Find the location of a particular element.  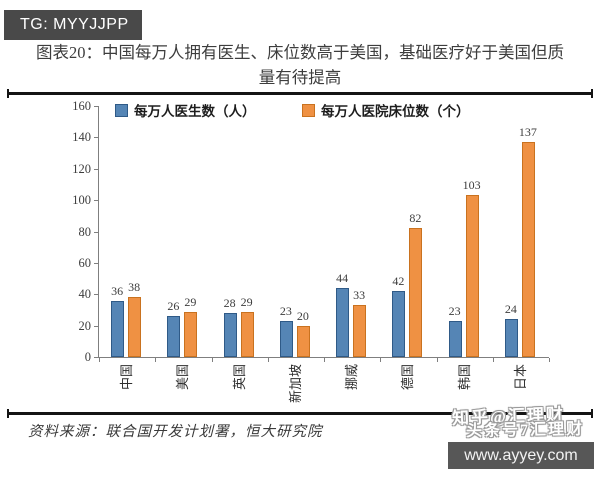

bar-value-label: 20 is located at coordinates (302, 315).